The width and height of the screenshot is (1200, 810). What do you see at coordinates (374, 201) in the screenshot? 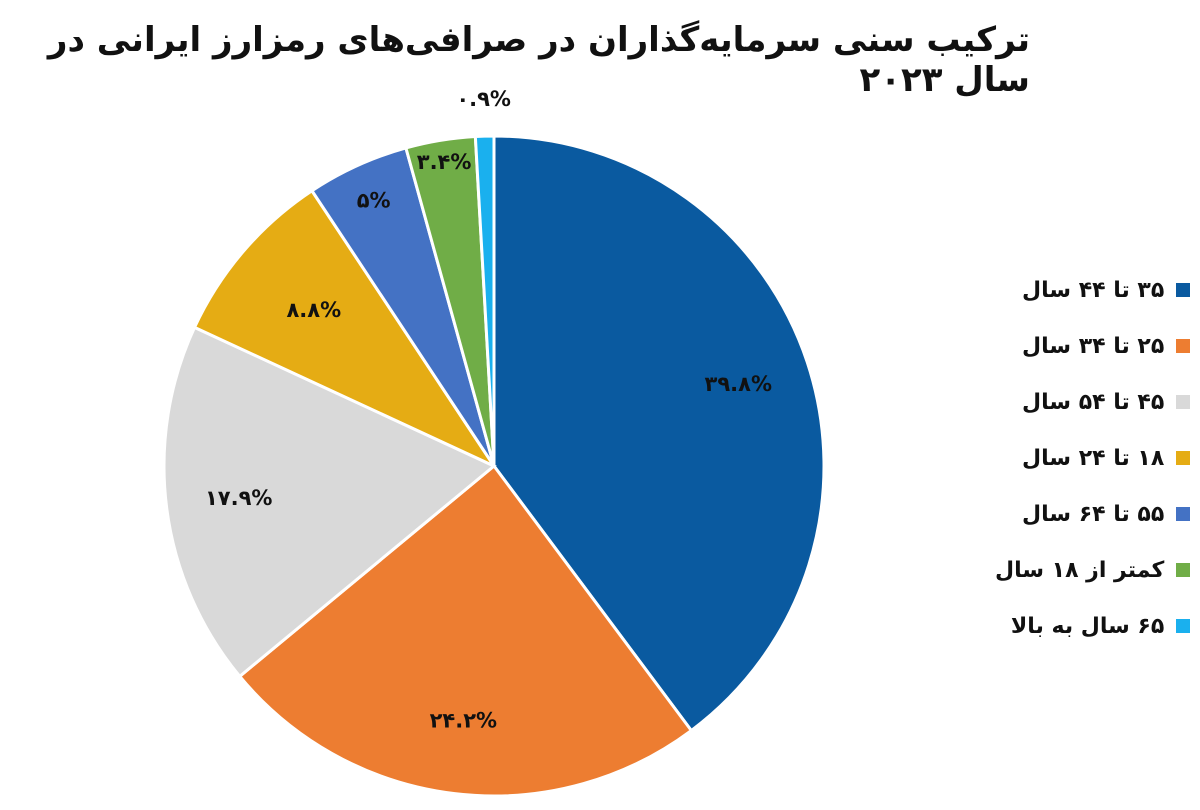
I see `slice-value-label: ۵%` at bounding box center [374, 201].